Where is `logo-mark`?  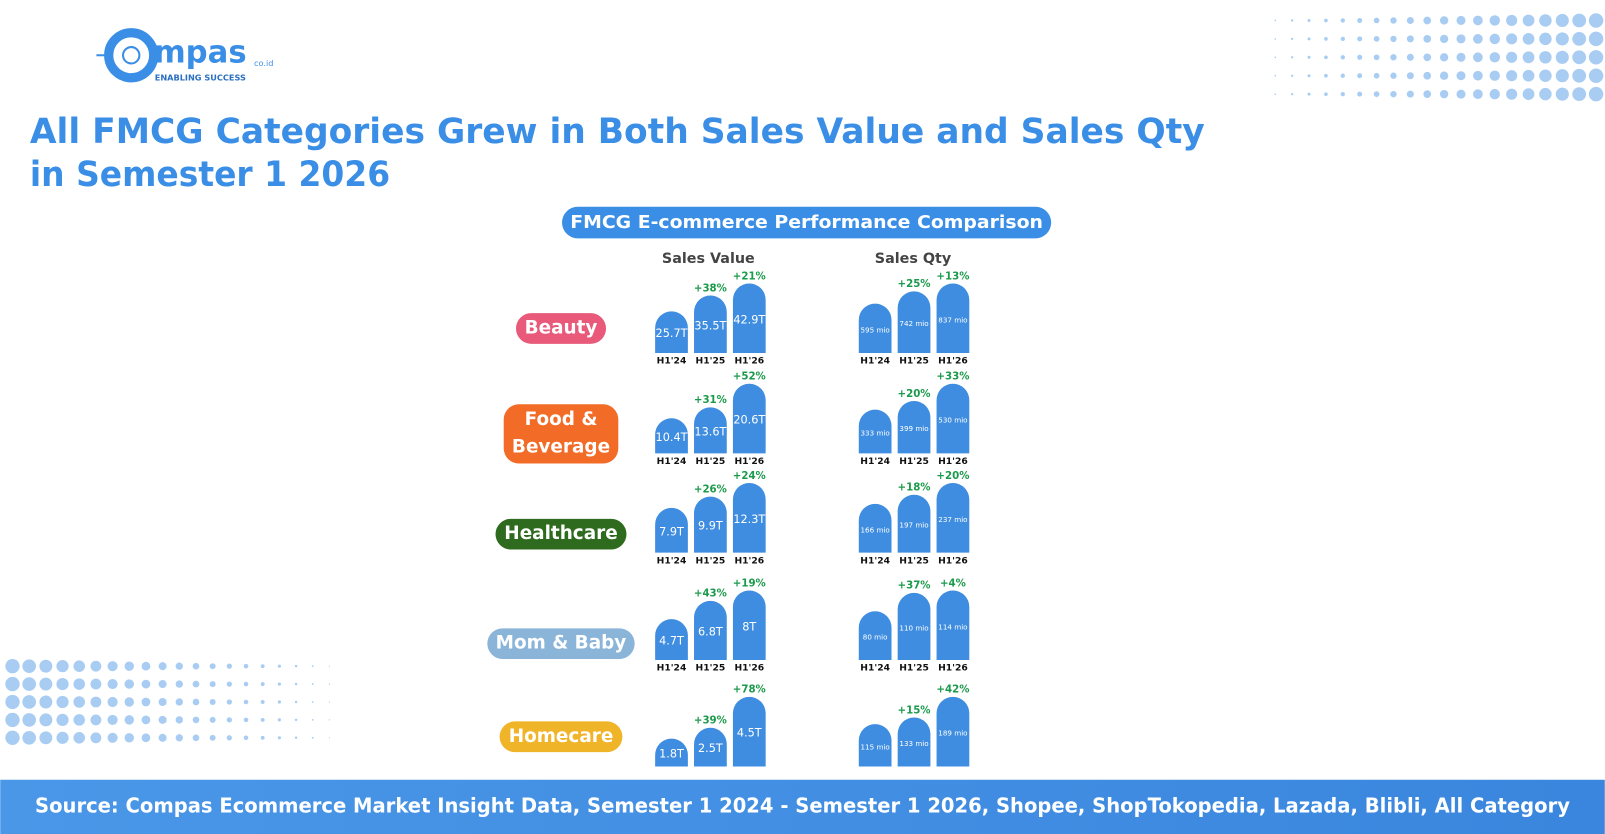 logo-mark is located at coordinates (131, 55).